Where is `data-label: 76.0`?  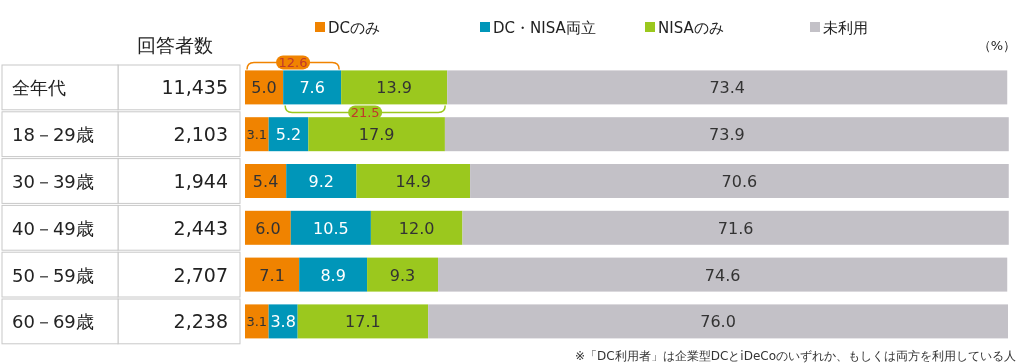 data-label: 76.0 is located at coordinates (718, 322).